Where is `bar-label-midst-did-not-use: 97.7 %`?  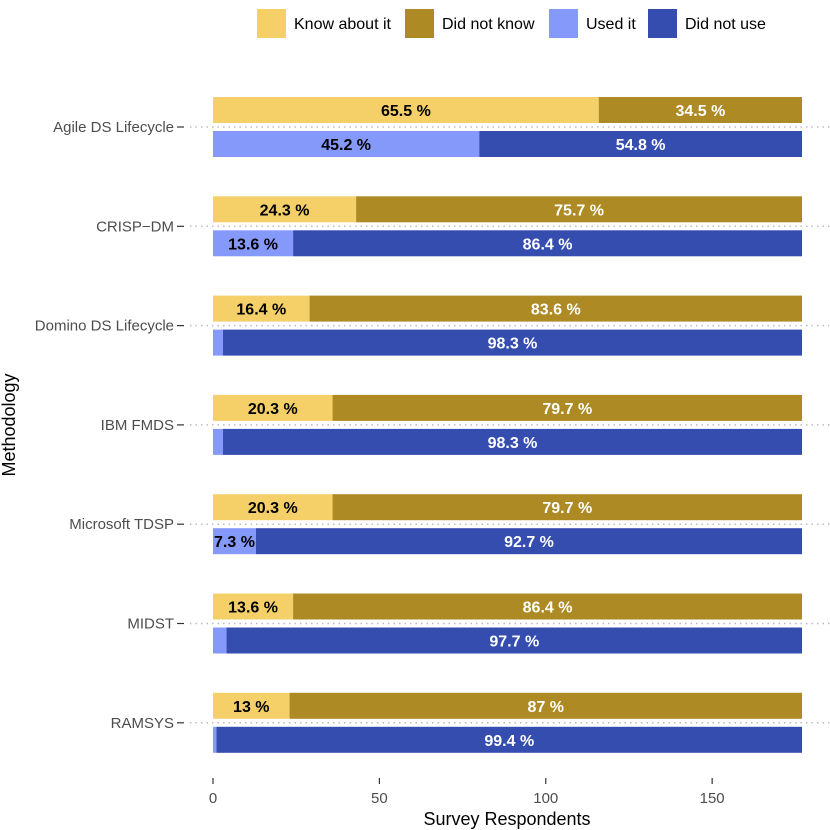
bar-label-midst-did-not-use: 97.7 % is located at coordinates (514, 642).